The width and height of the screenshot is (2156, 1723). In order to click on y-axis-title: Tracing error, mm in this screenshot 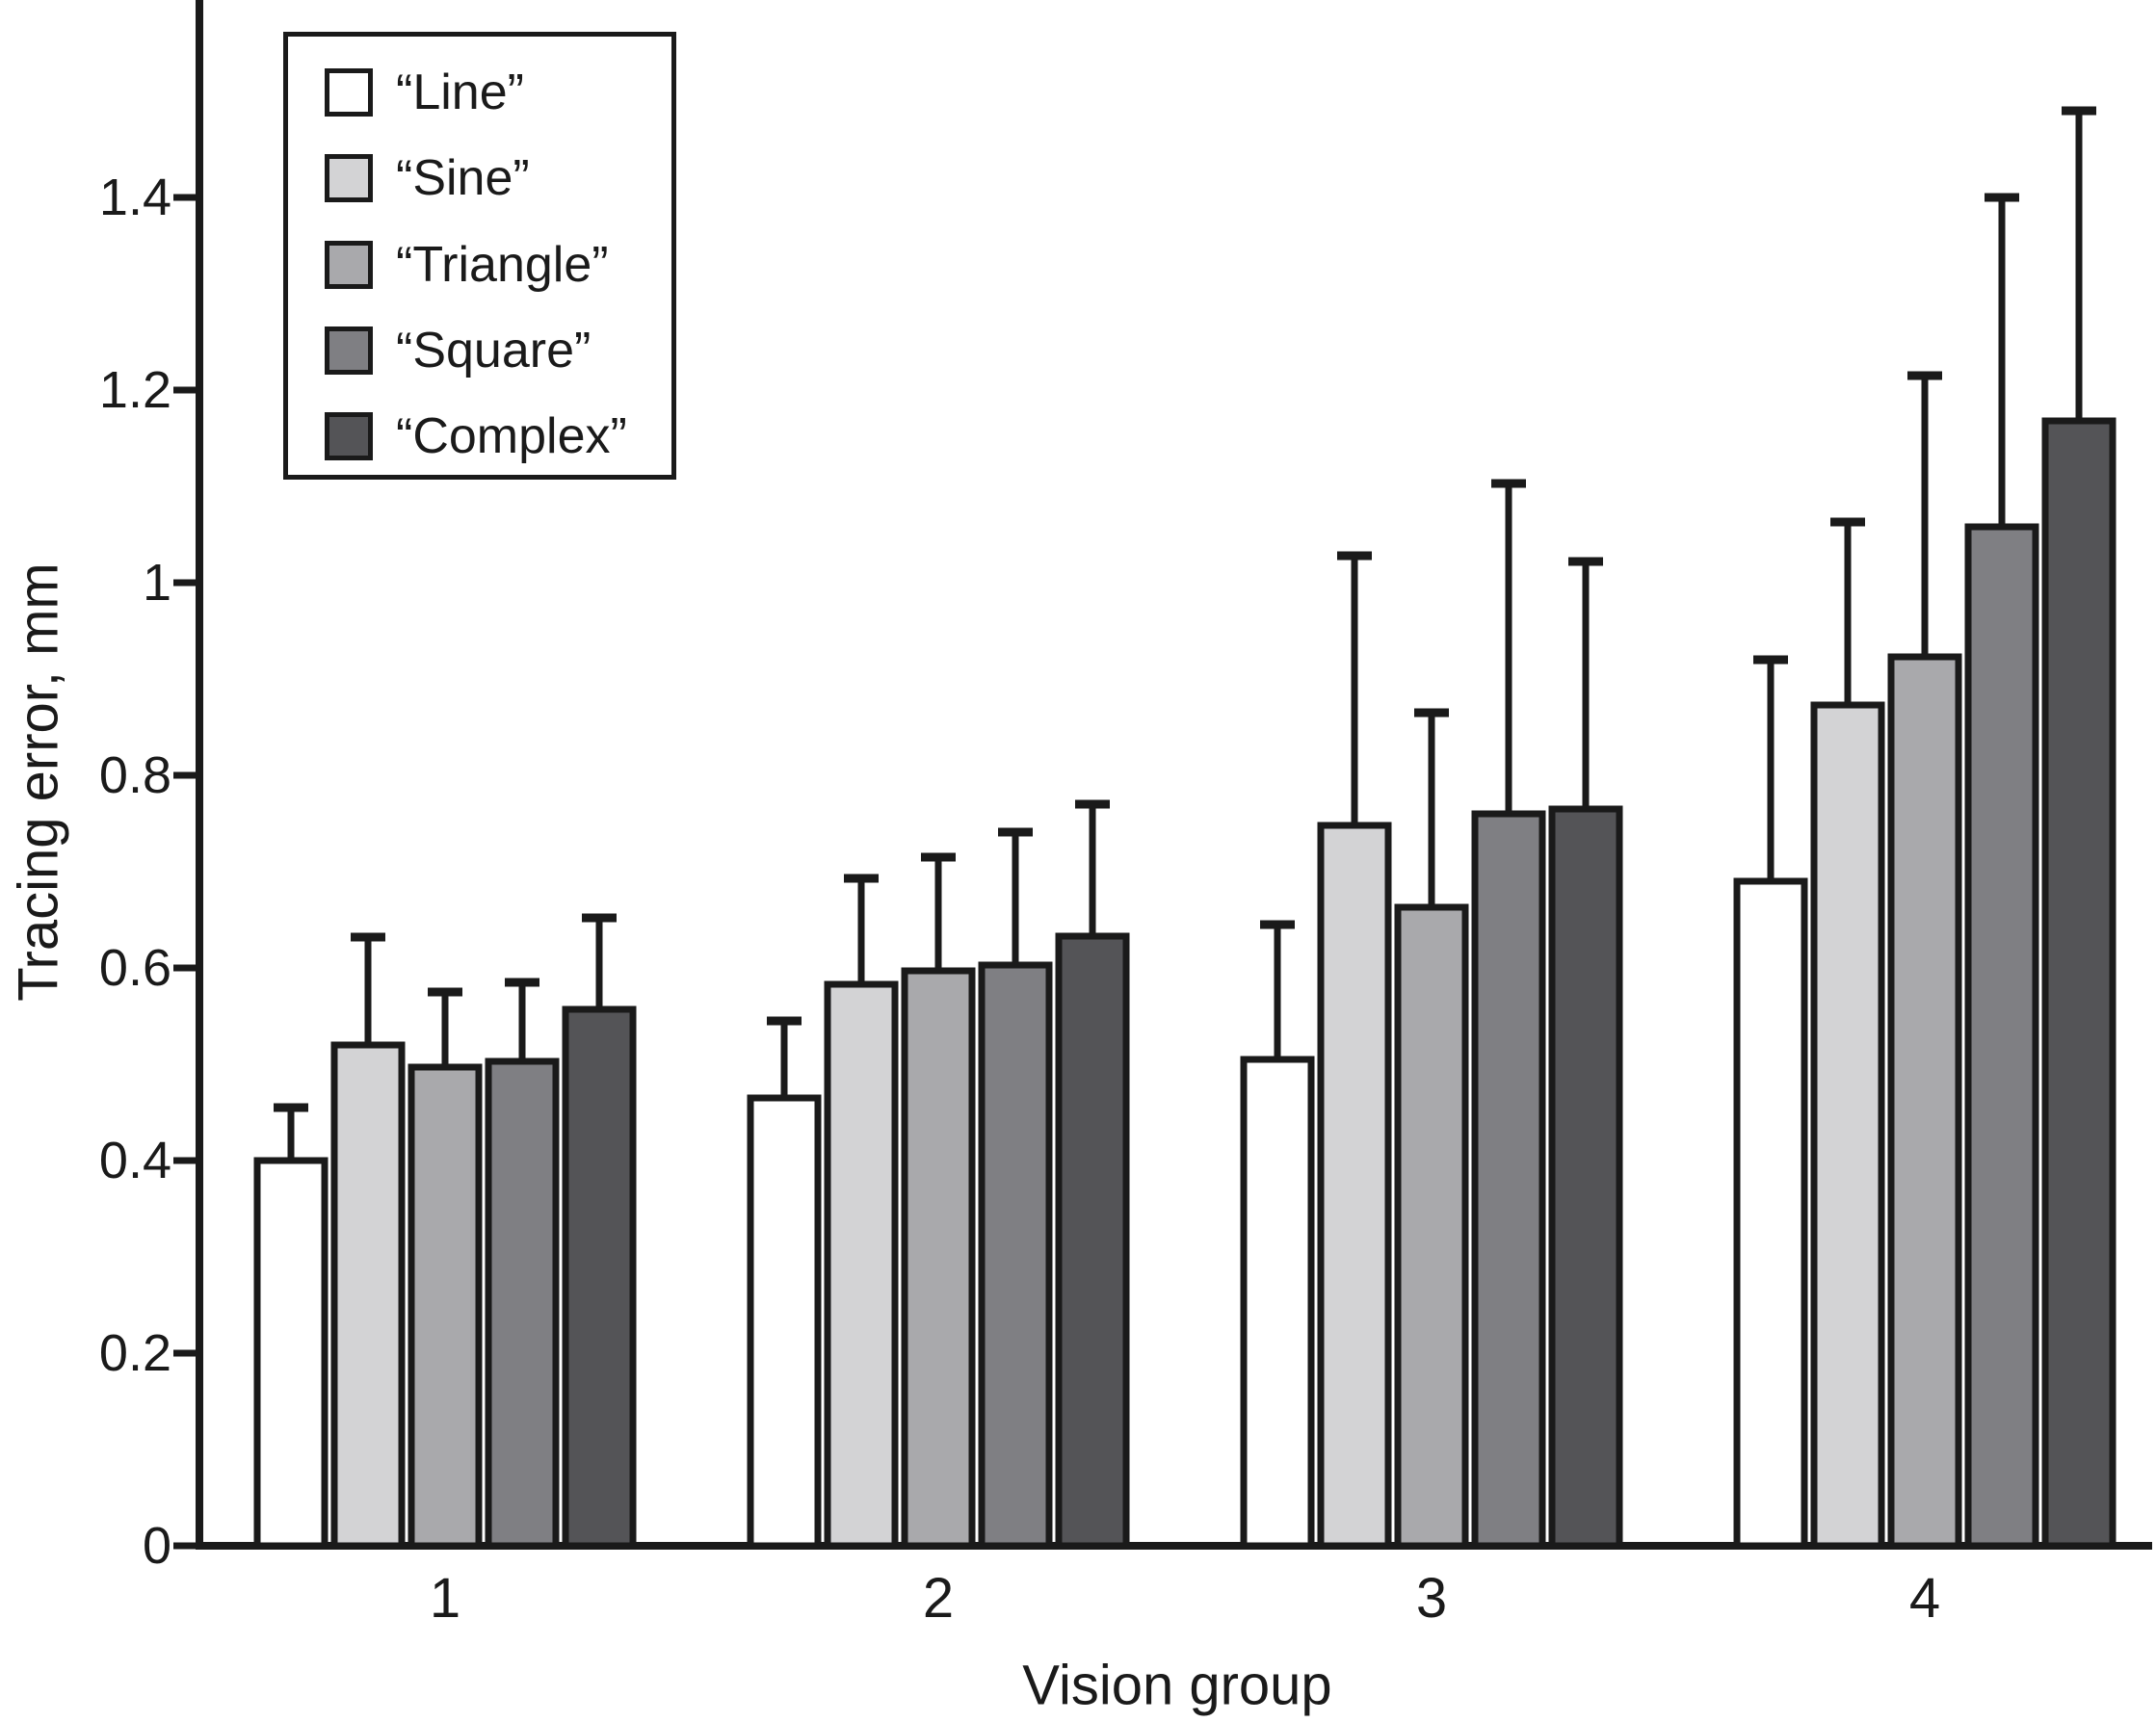, I will do `click(38, 782)`.